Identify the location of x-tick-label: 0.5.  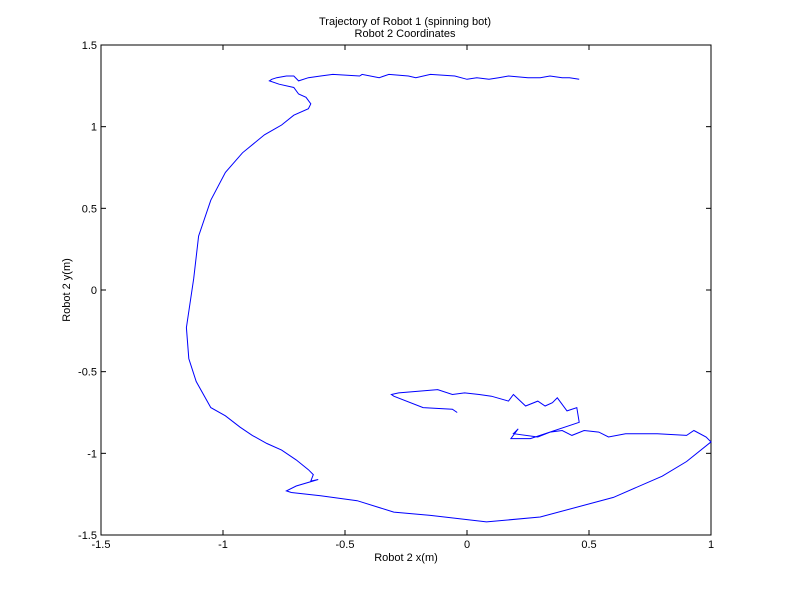
(588, 545).